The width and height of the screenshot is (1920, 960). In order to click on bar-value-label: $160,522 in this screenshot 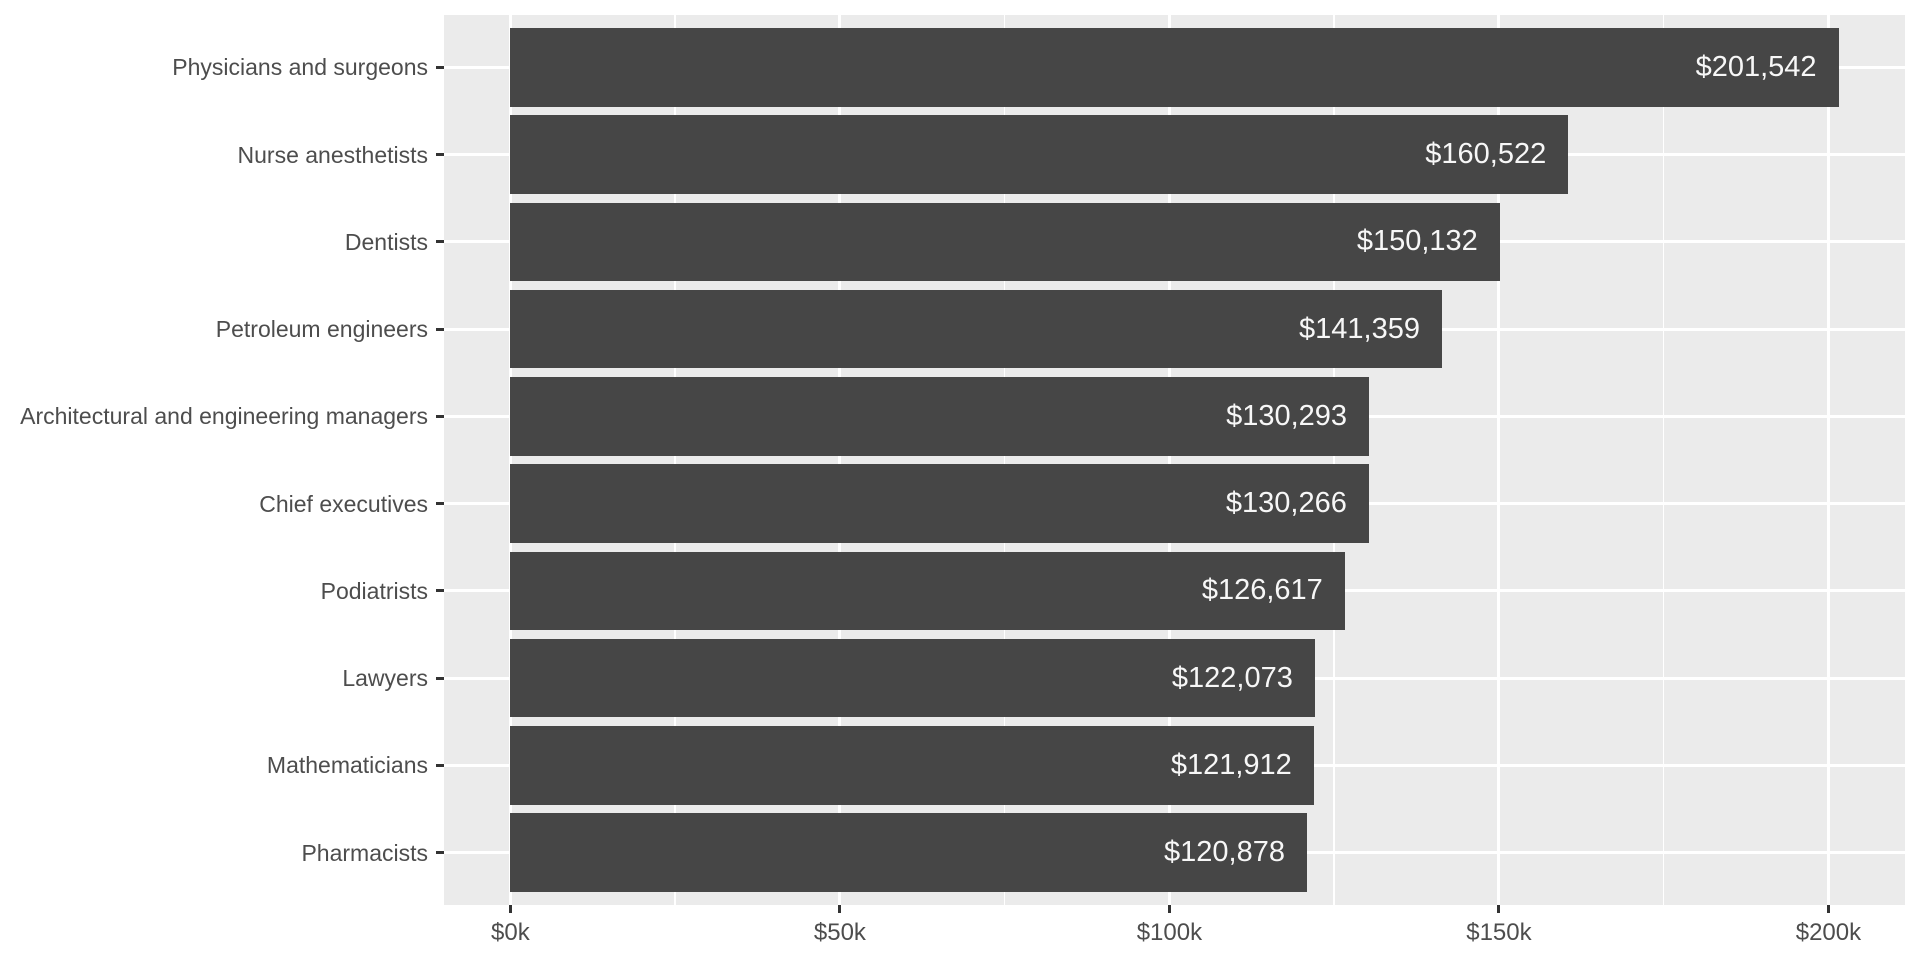, I will do `click(1486, 154)`.